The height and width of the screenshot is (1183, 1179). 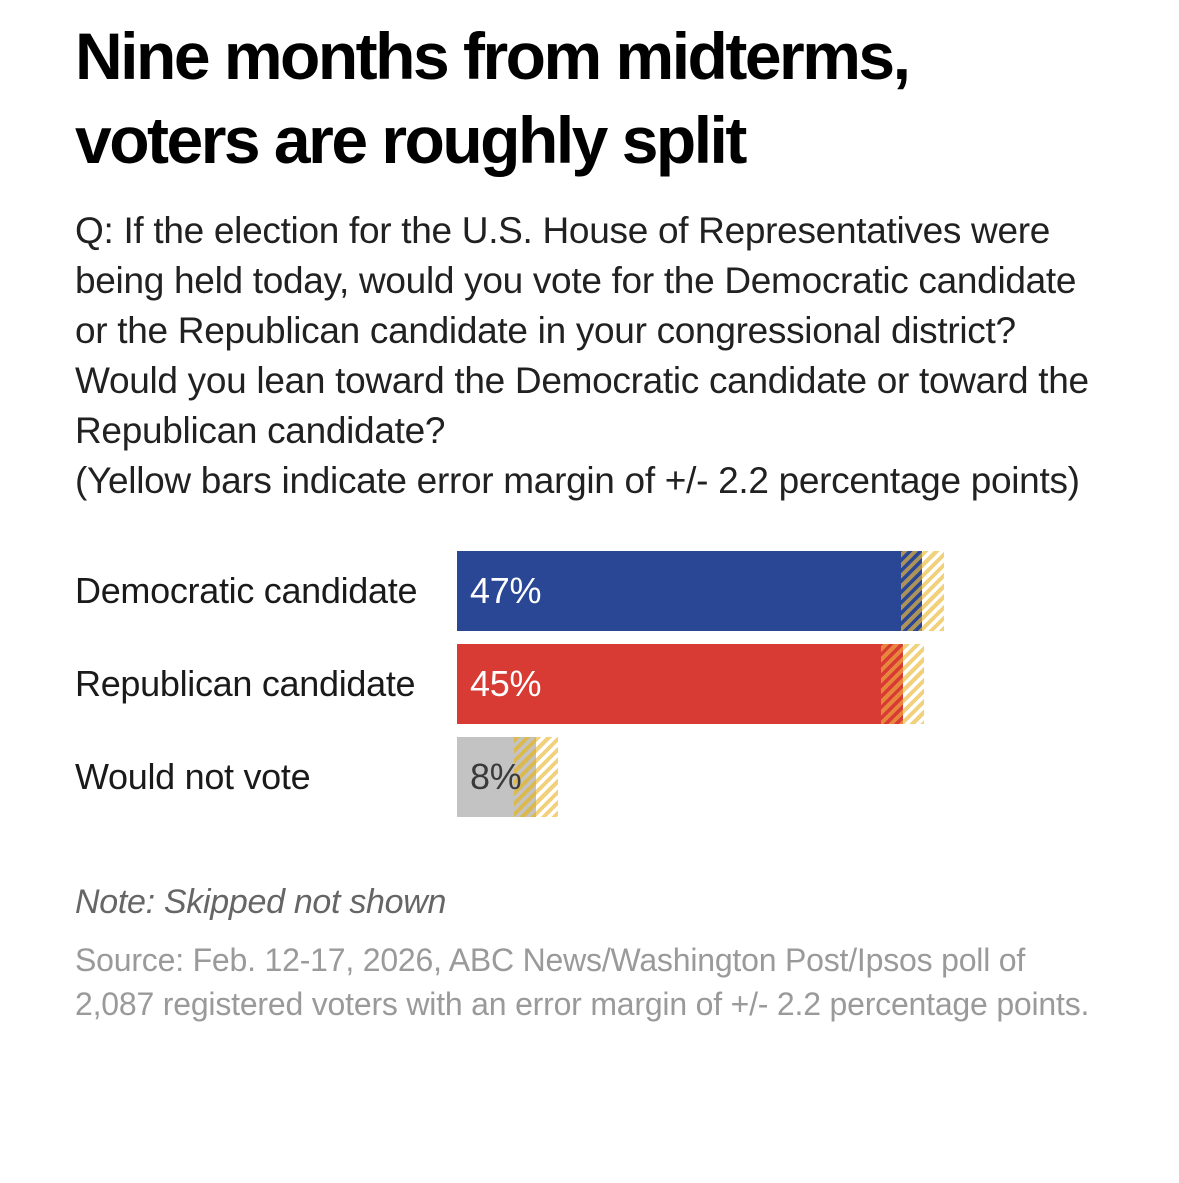 I want to click on bar-value-label: 45%, so click(x=506, y=683).